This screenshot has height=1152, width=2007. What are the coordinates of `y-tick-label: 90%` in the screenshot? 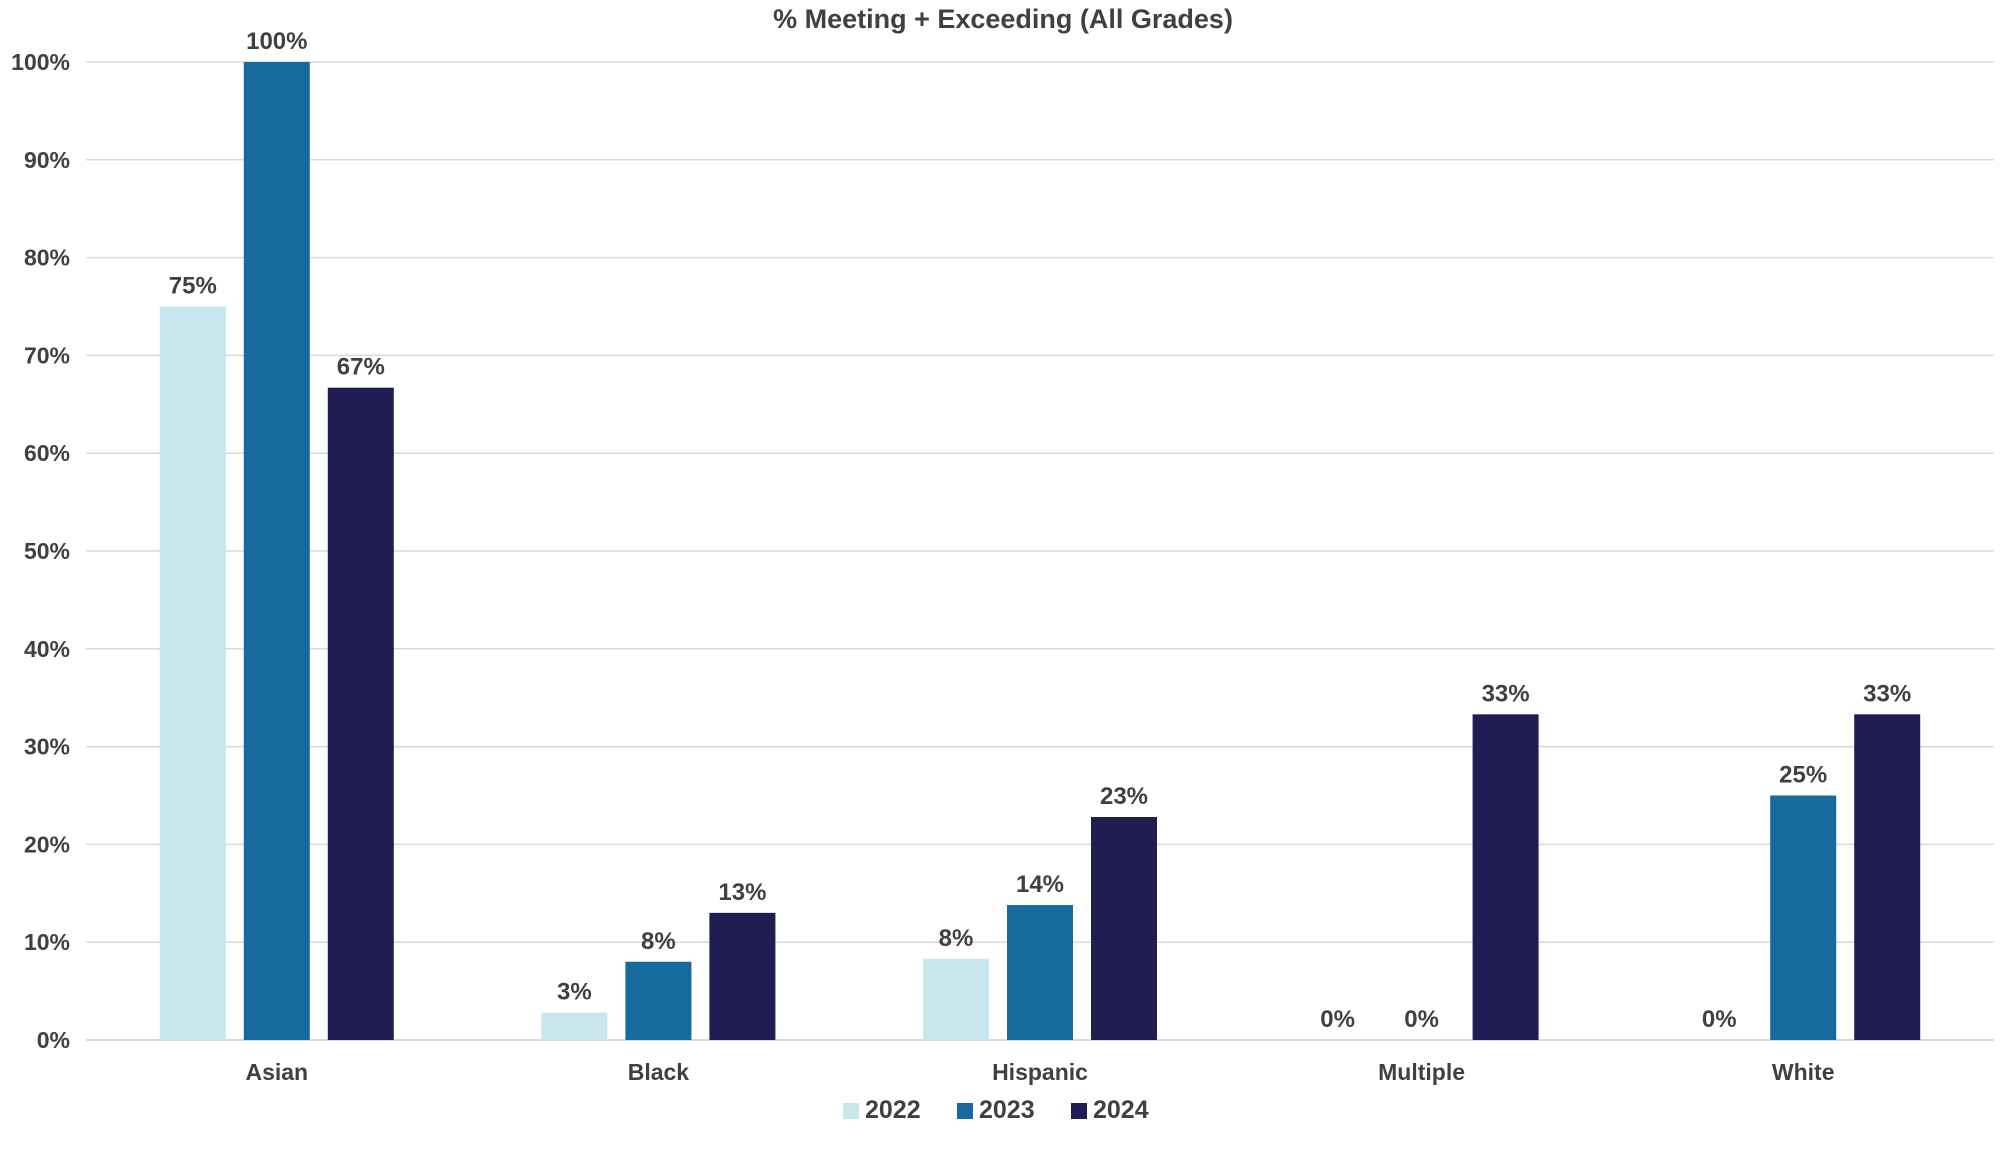 It's located at (47, 160).